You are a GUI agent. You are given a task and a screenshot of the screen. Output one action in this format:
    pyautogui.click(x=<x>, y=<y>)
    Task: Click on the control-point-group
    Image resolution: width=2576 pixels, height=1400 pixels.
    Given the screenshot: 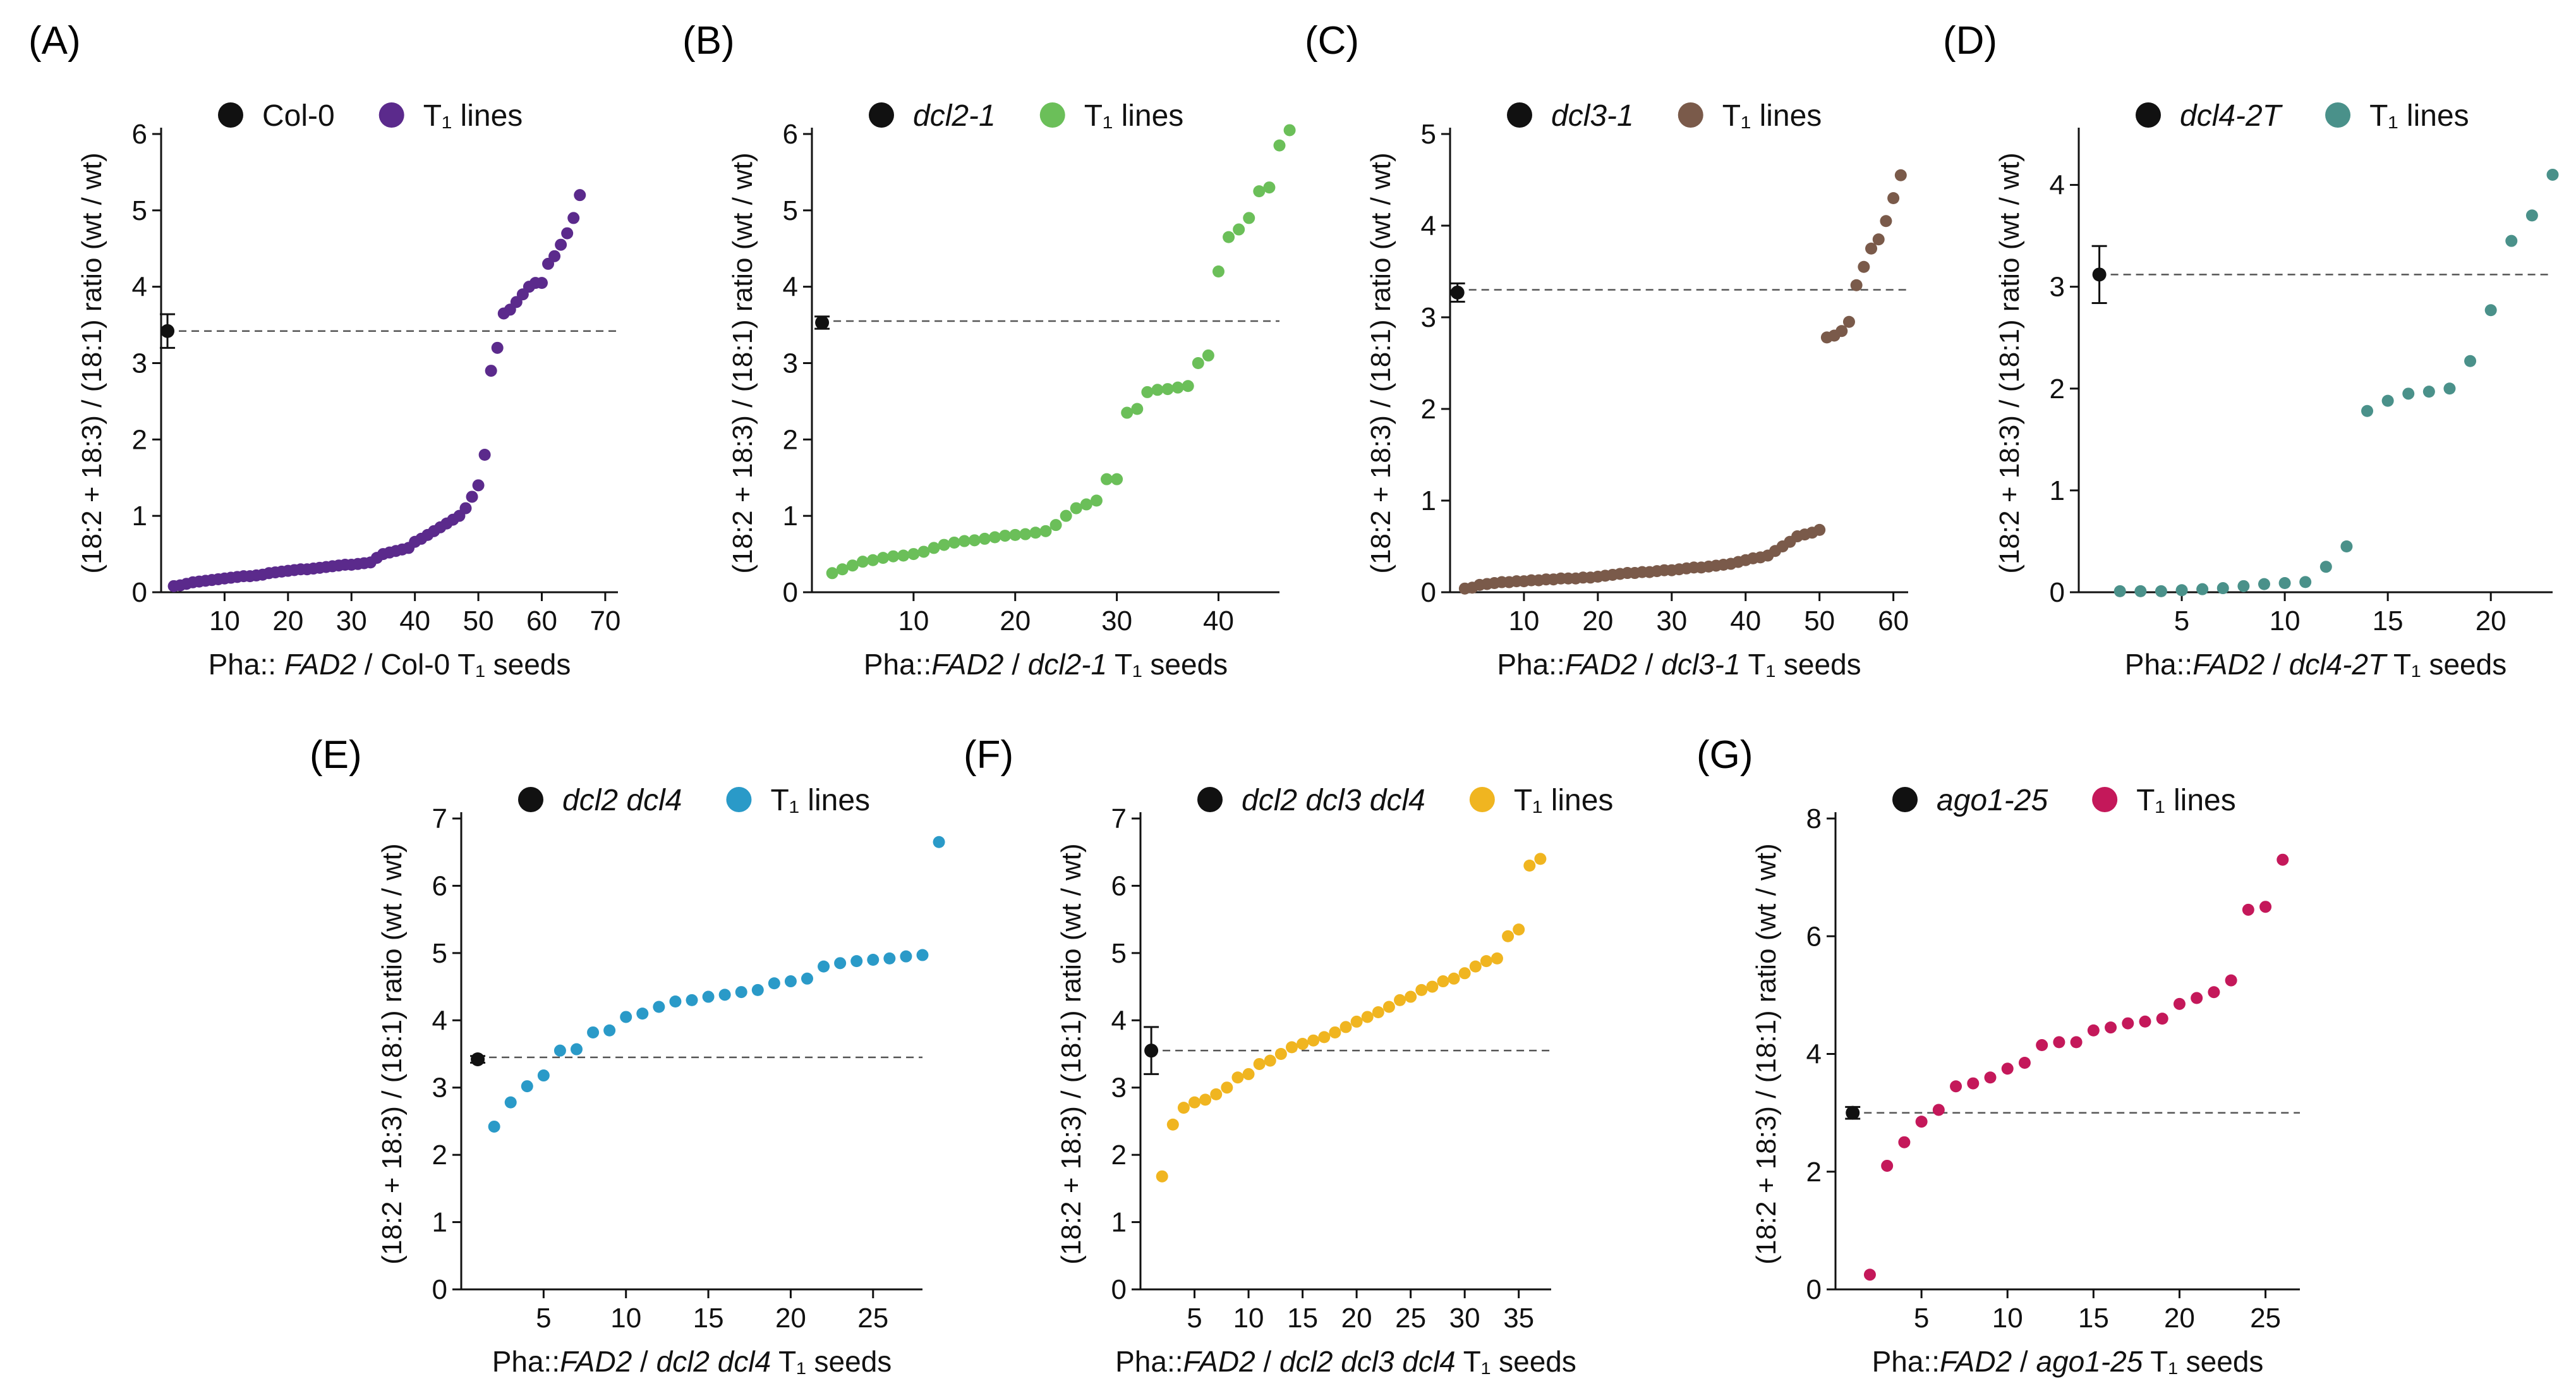 What is the action you would take?
    pyautogui.click(x=1457, y=292)
    